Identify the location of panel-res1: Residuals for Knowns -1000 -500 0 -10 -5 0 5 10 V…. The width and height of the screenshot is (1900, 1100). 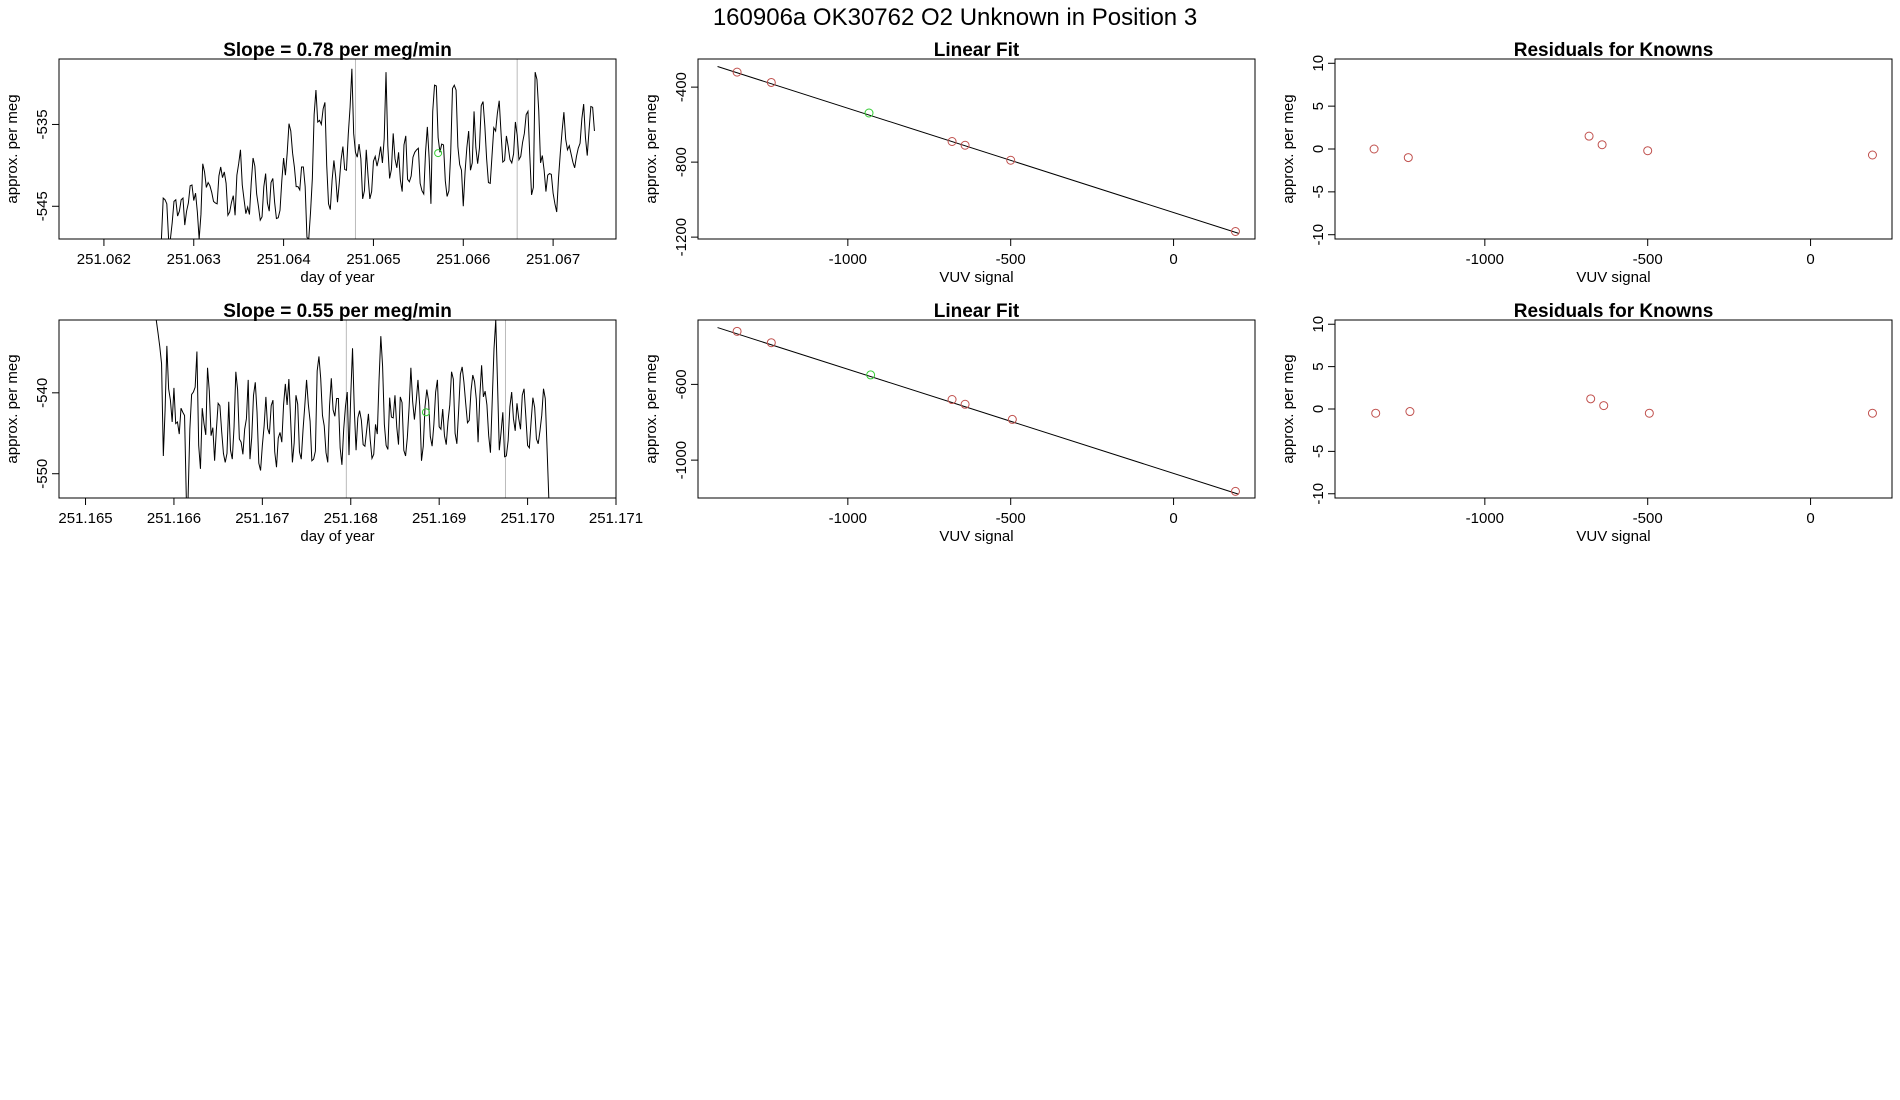
(1586, 163).